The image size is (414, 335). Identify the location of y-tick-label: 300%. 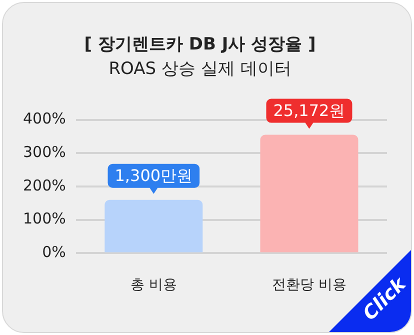
(44, 152).